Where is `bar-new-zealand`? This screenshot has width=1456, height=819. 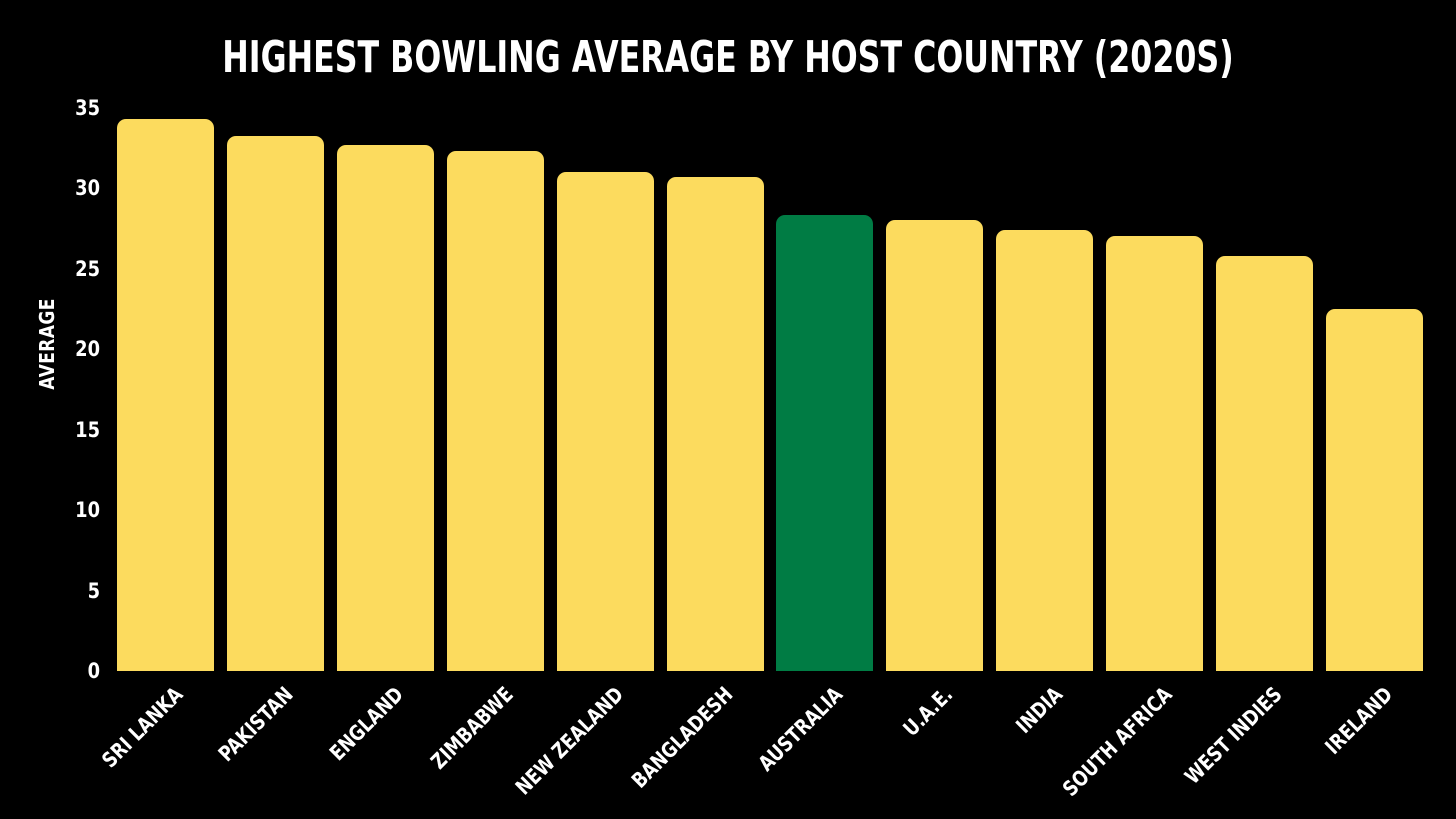 bar-new-zealand is located at coordinates (605, 421).